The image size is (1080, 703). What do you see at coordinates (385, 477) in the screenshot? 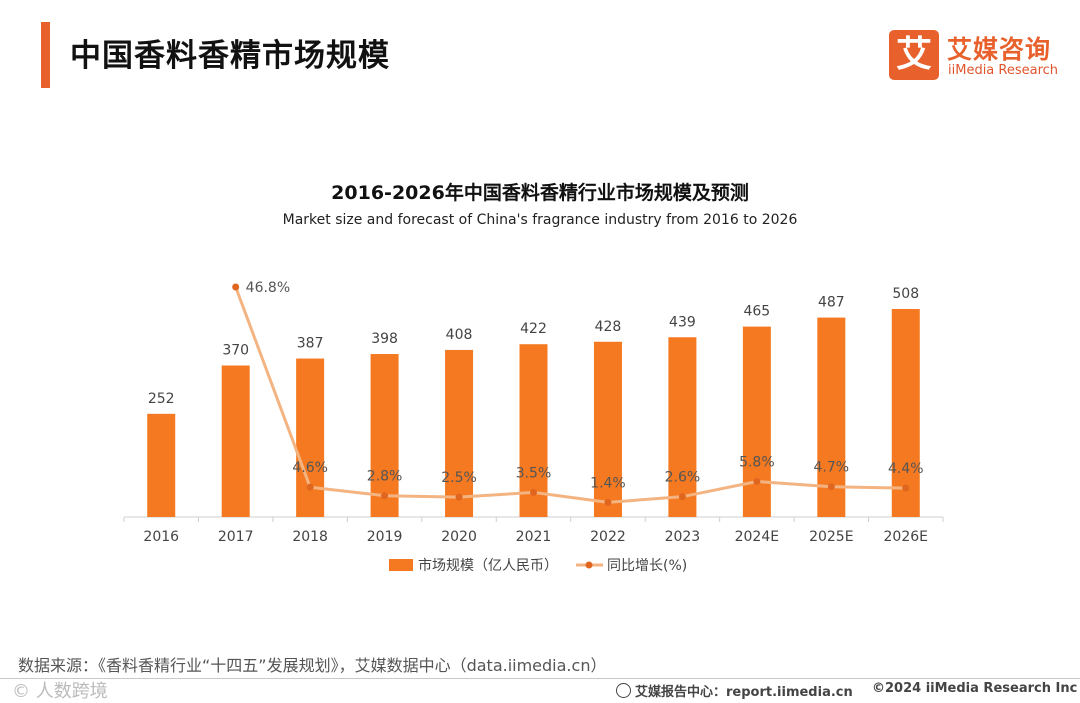
I see `growth-label: 2.8%` at bounding box center [385, 477].